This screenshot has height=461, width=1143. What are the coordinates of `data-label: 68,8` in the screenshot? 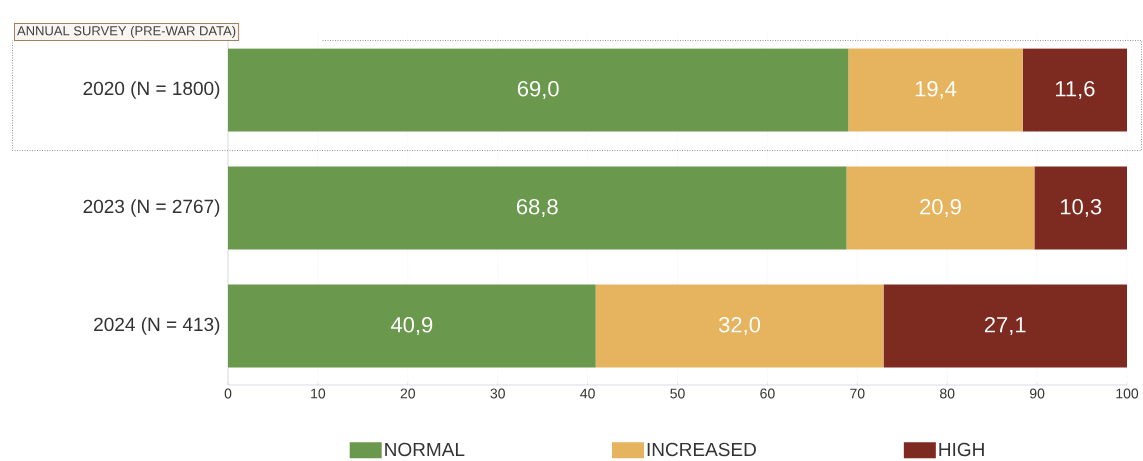 It's located at (537, 208).